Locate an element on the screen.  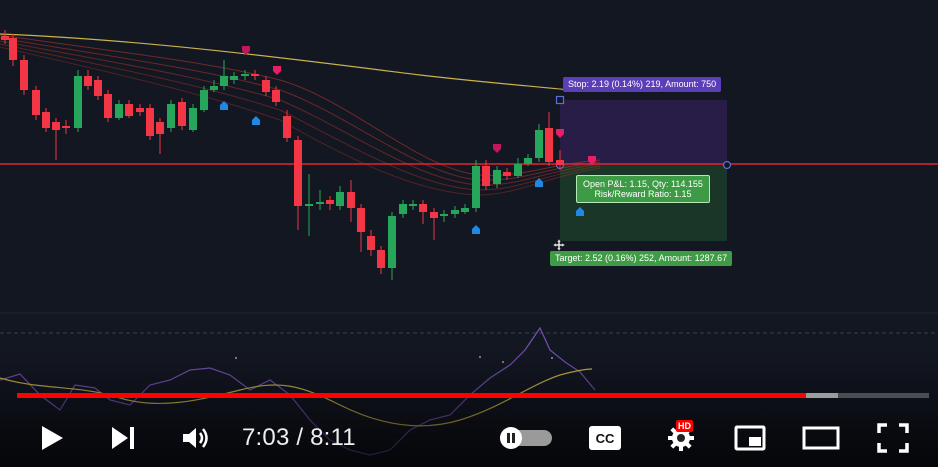
duration: 8:11 is located at coordinates (333, 437).